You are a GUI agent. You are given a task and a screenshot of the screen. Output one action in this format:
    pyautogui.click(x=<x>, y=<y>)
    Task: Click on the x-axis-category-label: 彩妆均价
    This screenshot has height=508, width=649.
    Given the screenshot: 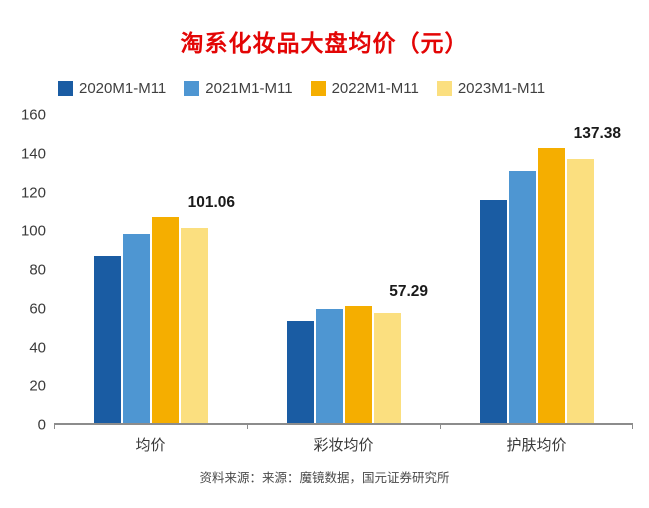 What is the action you would take?
    pyautogui.click(x=343, y=445)
    